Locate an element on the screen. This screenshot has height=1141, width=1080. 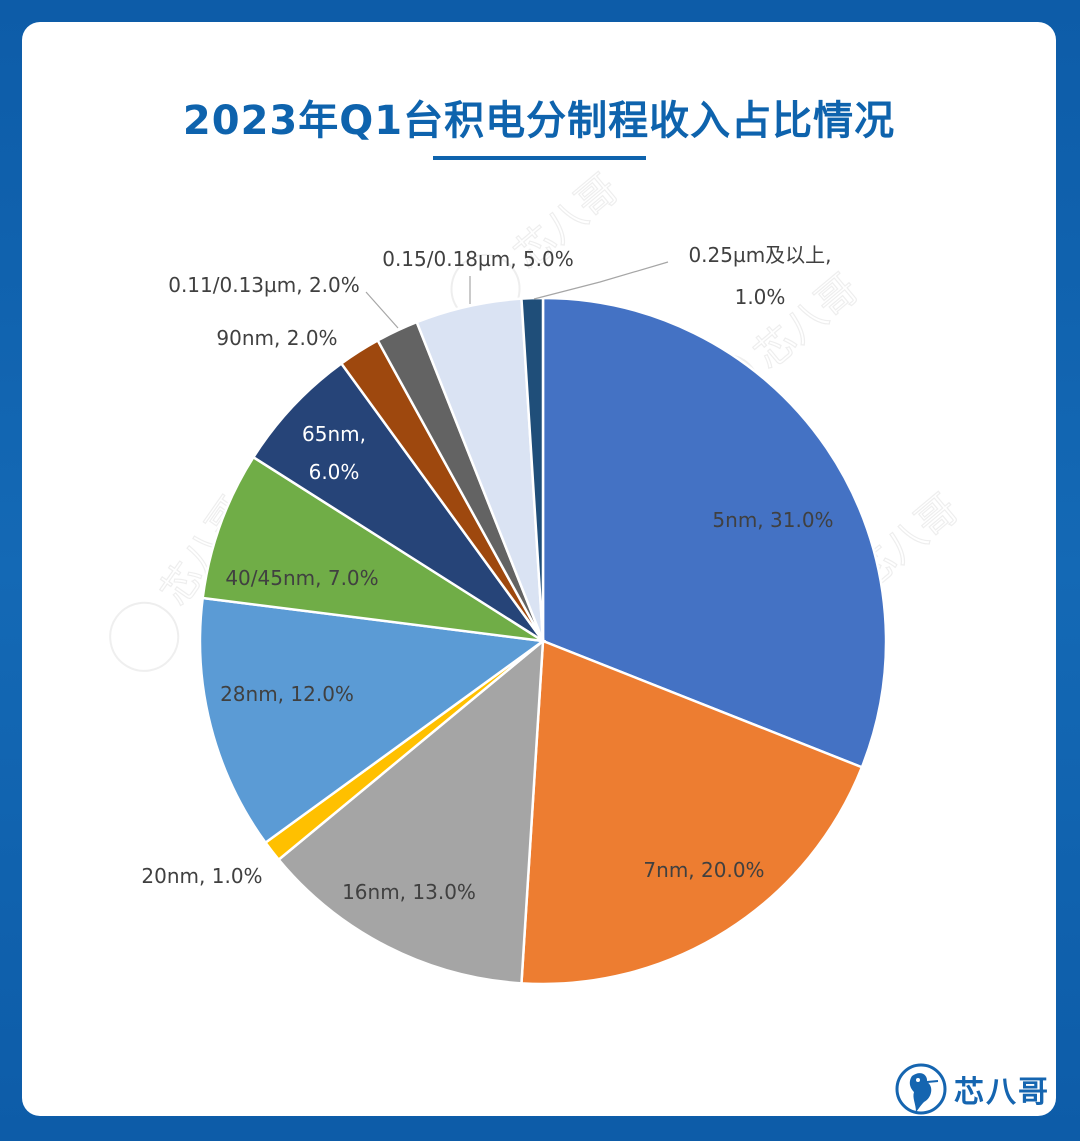
slice-label-line: 65nm, is located at coordinates (334, 434).